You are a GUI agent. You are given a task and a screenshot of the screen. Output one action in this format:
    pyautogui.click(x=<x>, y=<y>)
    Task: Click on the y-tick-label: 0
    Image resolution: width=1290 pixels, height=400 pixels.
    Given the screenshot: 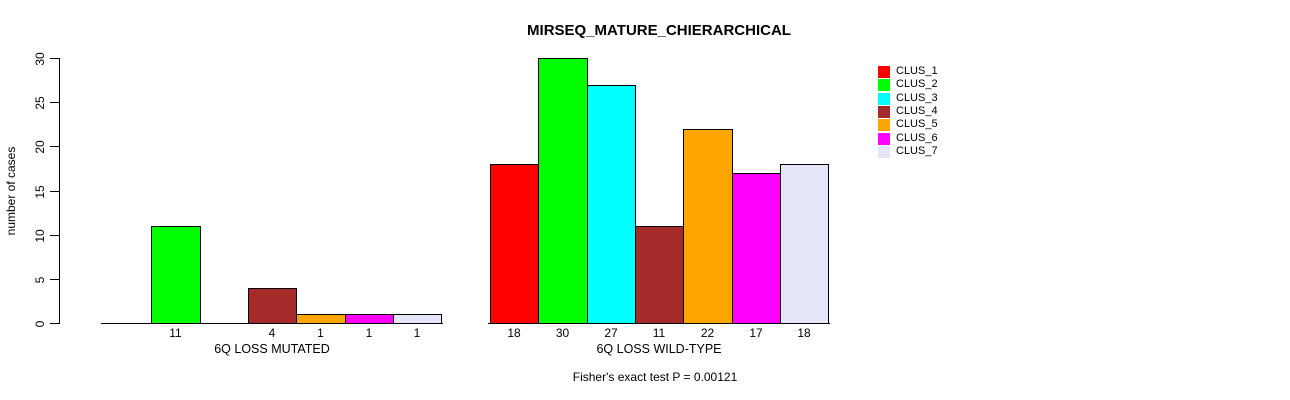 What is the action you would take?
    pyautogui.click(x=40, y=323)
    